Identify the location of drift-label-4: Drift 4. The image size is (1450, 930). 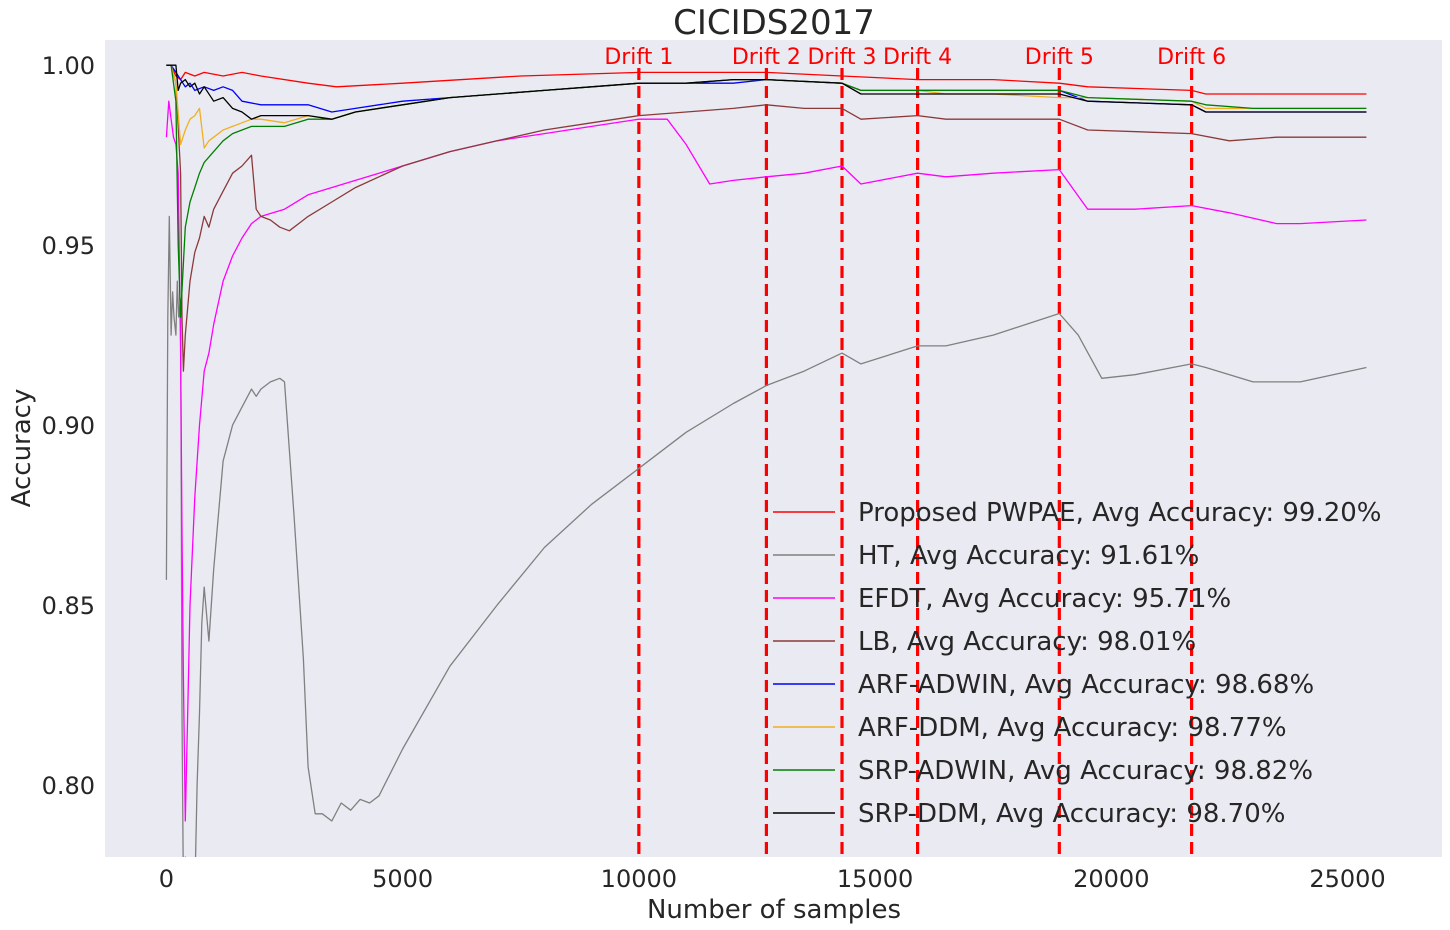
(917, 57).